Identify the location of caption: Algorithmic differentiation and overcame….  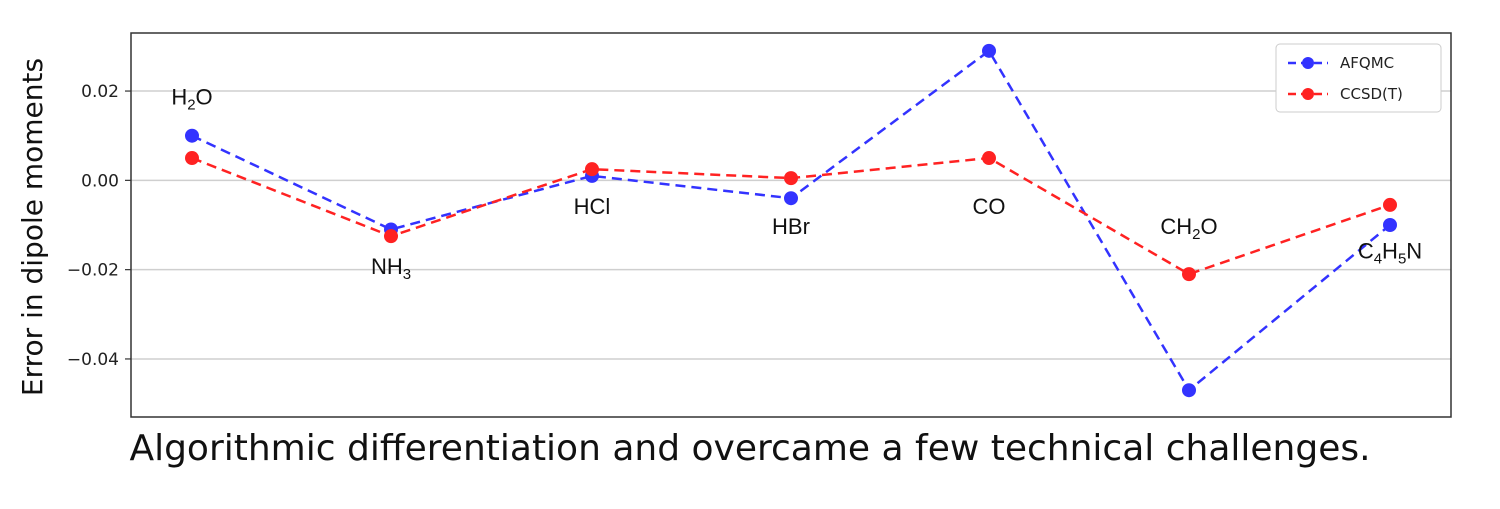
(750, 448).